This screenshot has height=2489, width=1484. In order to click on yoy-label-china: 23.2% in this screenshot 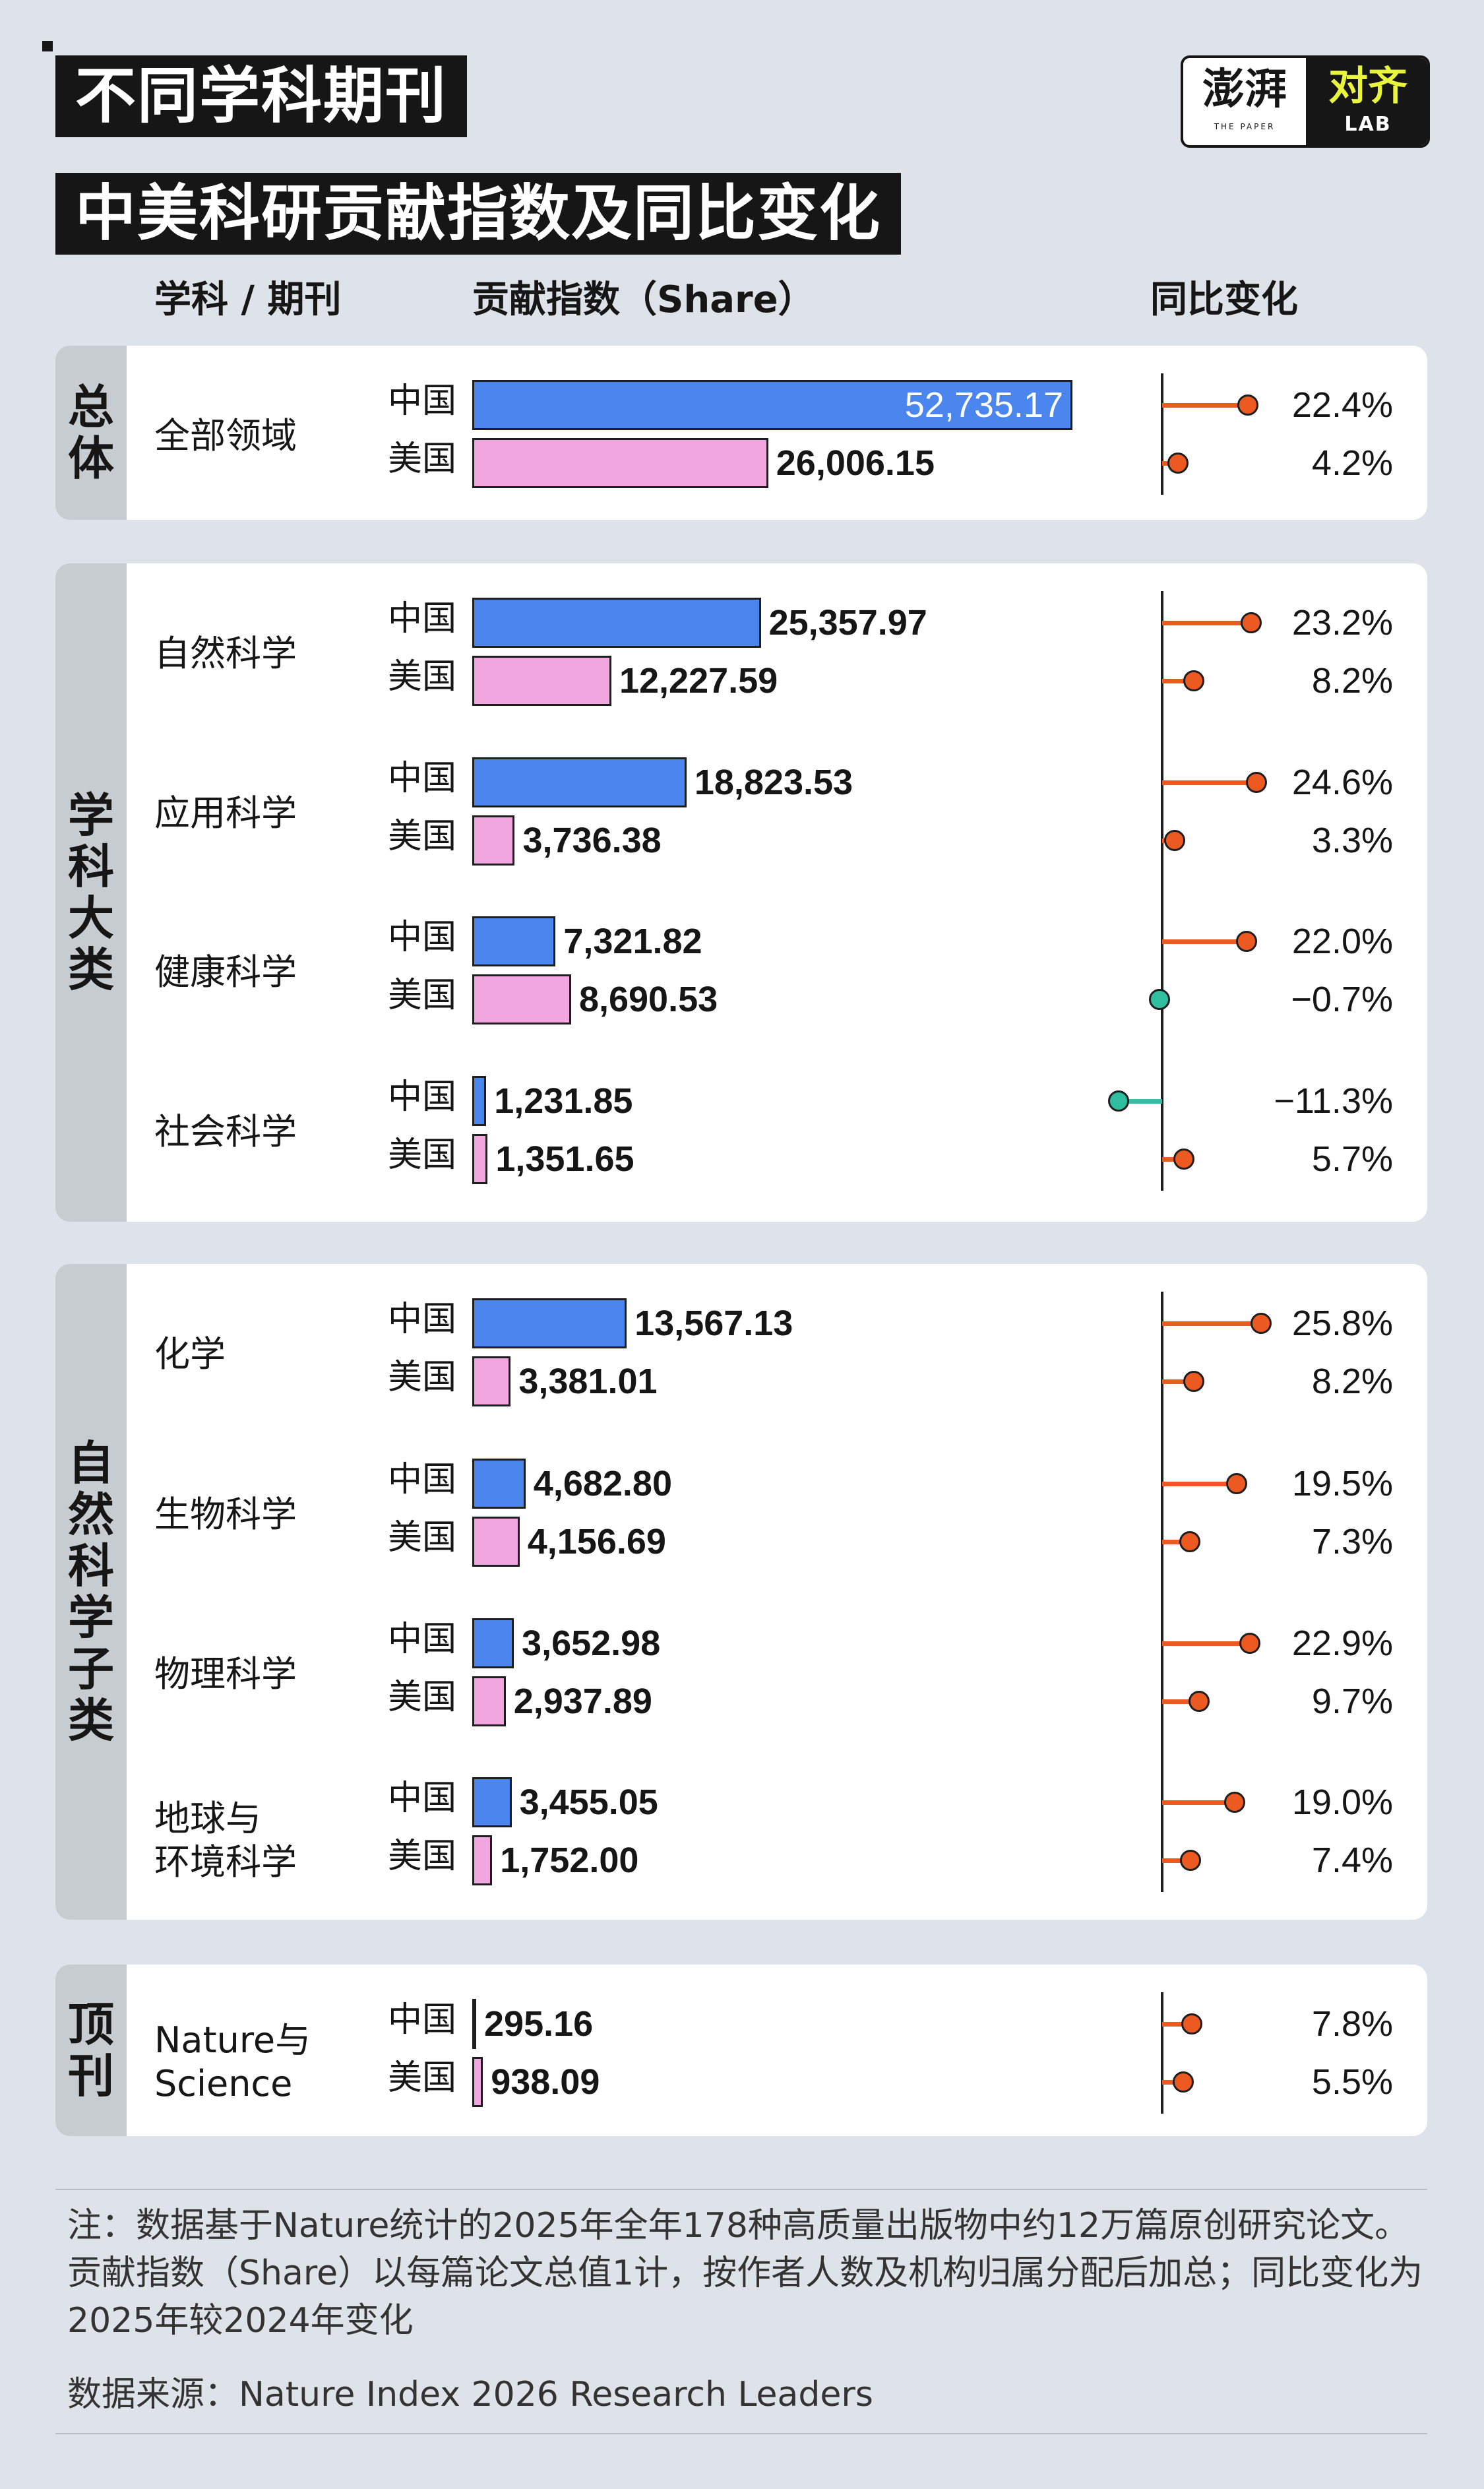, I will do `click(1342, 623)`.